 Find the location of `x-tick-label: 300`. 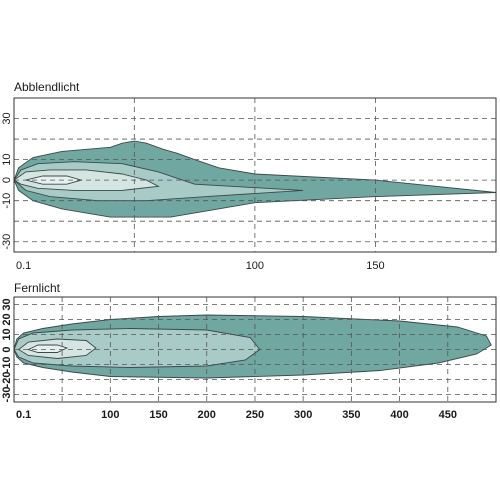

x-tick-label: 300 is located at coordinates (303, 415).